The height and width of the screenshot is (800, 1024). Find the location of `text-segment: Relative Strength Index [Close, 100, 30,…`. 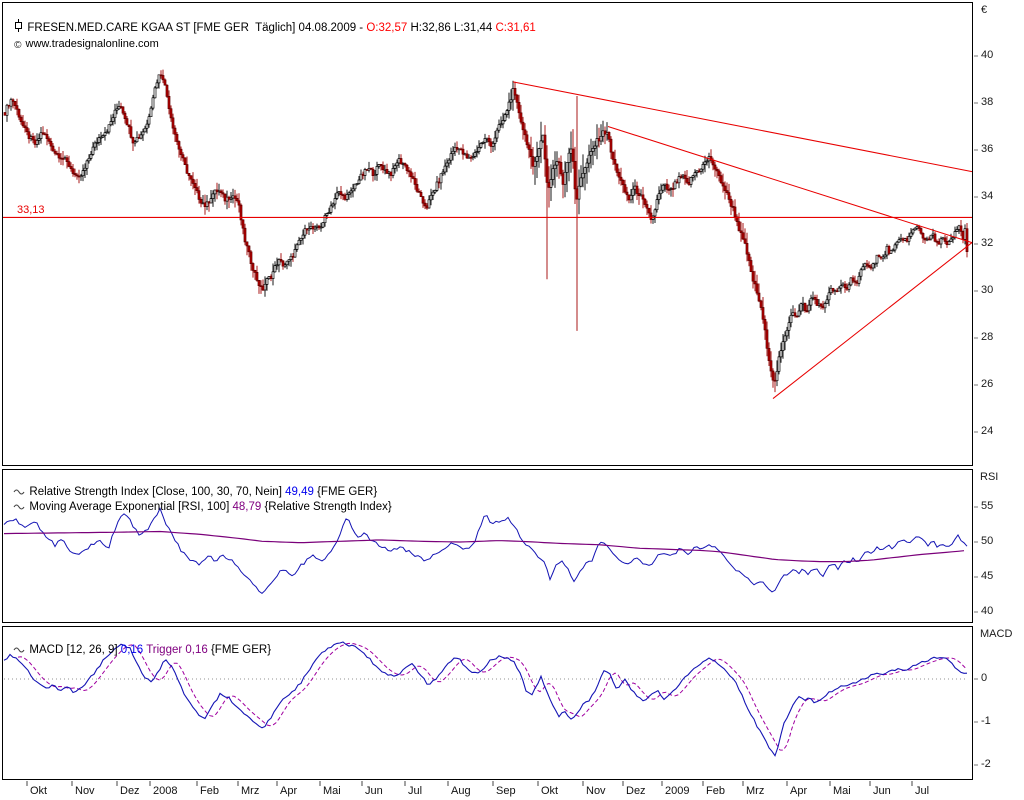

text-segment: Relative Strength Index [Close, 100, 30,… is located at coordinates (157, 492).